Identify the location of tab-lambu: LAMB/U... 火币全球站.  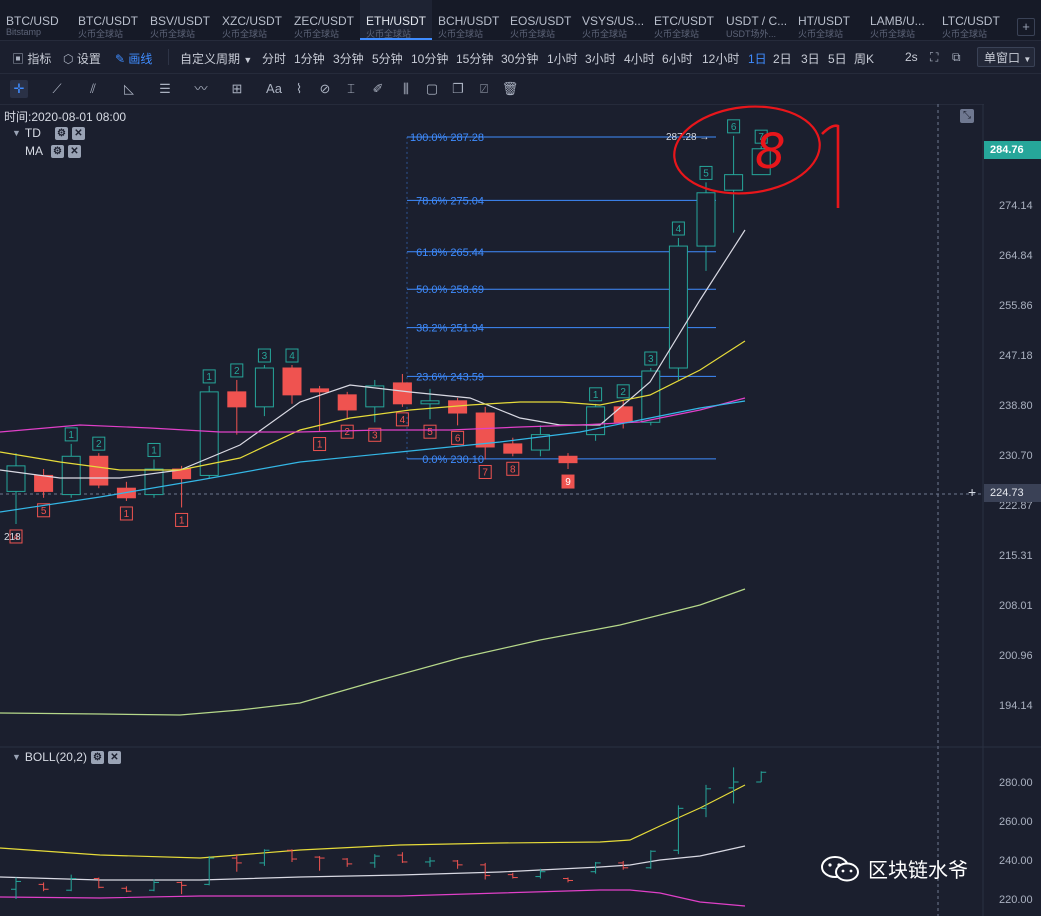
(900, 20).